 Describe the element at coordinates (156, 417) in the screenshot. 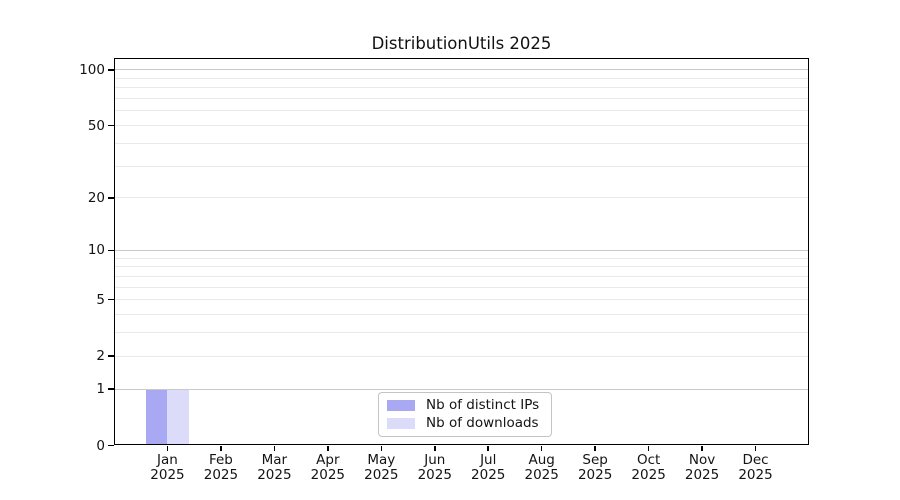

I see `bar-nb-of-distinct-ips` at that location.